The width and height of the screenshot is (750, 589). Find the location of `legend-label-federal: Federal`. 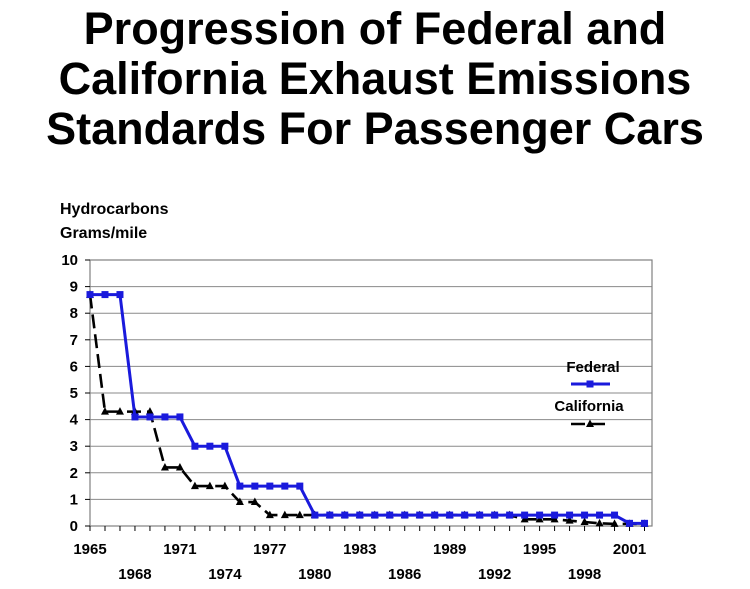

legend-label-federal: Federal is located at coordinates (592, 367).